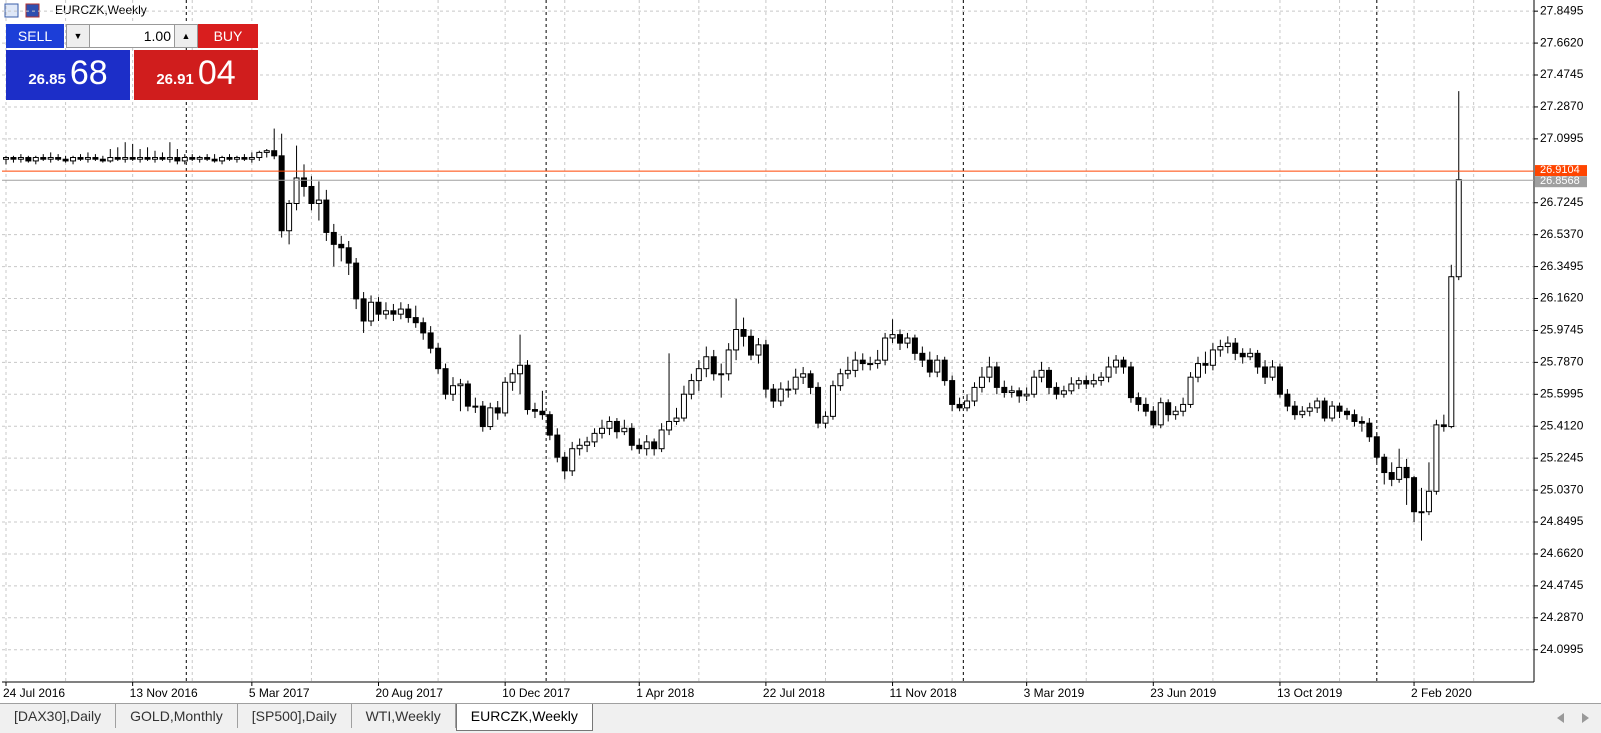  What do you see at coordinates (1562, 234) in the screenshot?
I see `y-tick-label: 26.5370` at bounding box center [1562, 234].